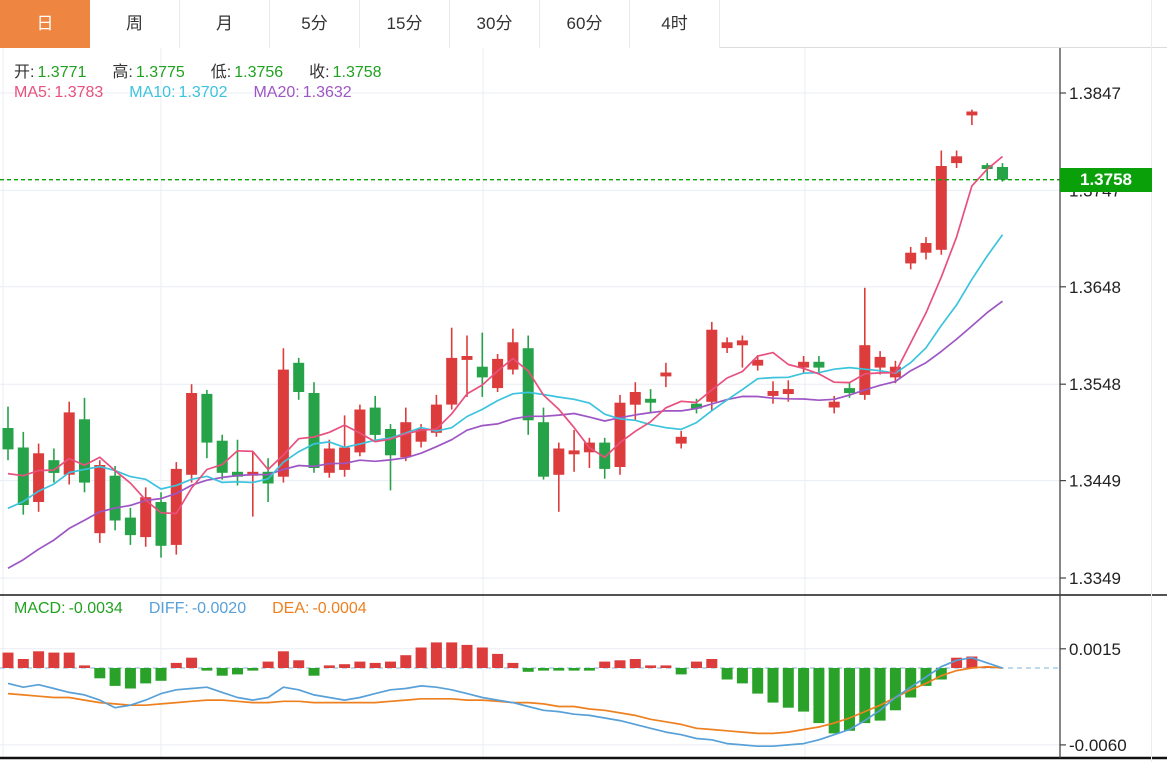 This screenshot has height=762, width=1167. I want to click on info-field: 低: 1.3756, so click(247, 72).